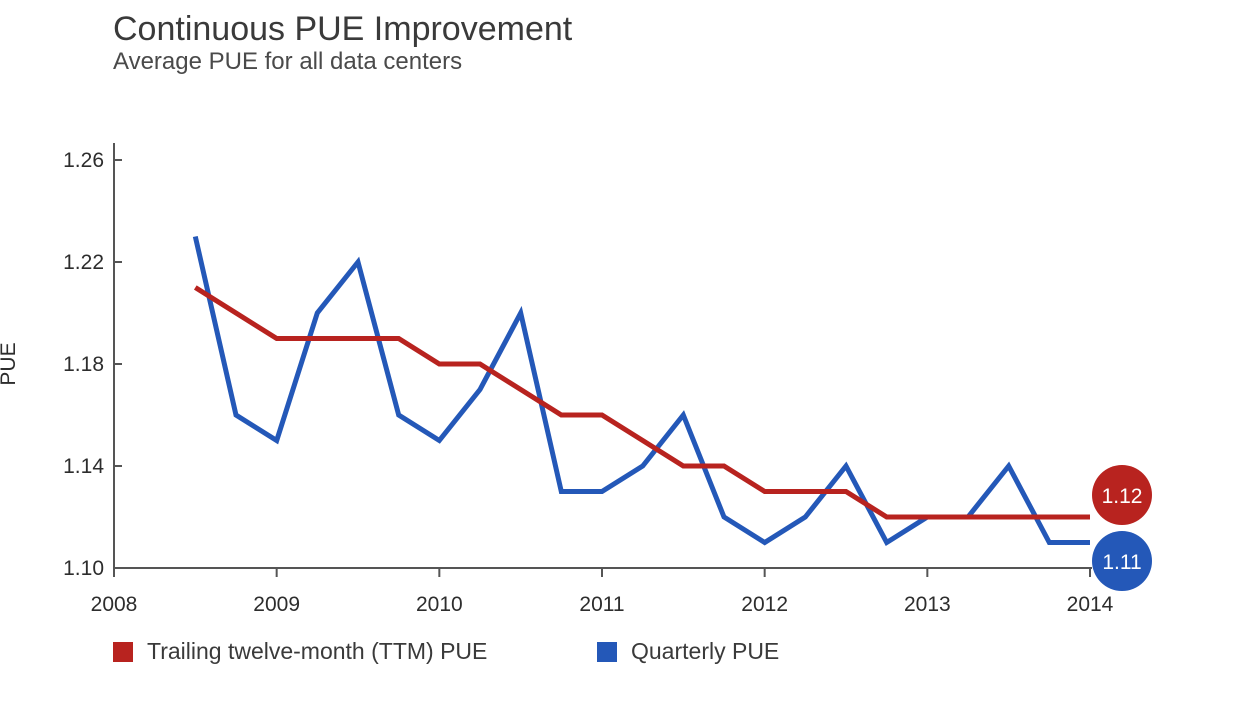 Image resolution: width=1234 pixels, height=705 pixels. What do you see at coordinates (343, 29) in the screenshot?
I see `chart-title: Continuous PUE Improvement` at bounding box center [343, 29].